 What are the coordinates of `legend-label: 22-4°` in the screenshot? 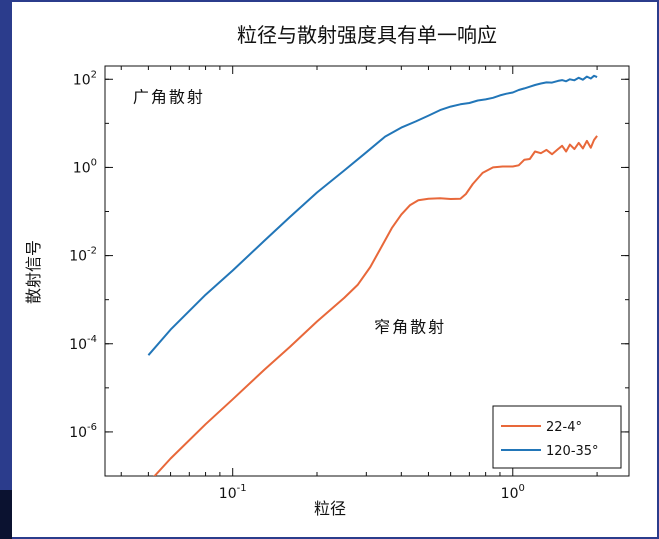 It's located at (564, 427).